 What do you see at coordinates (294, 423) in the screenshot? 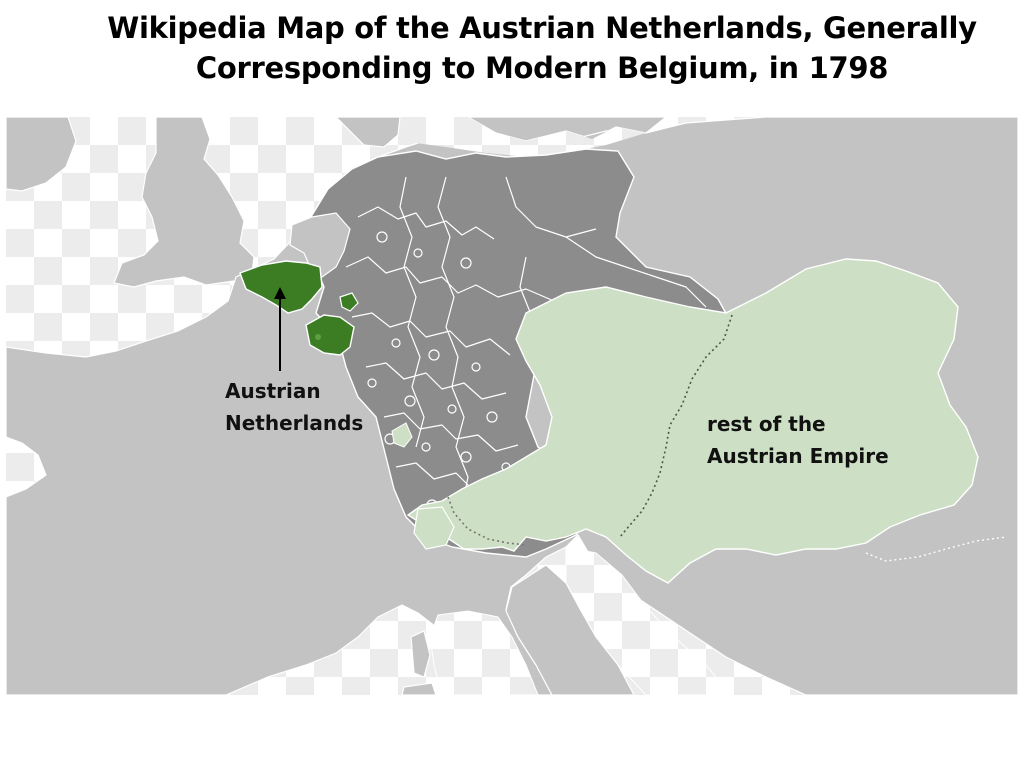
I see `label-austrian-netherlands-line-2: Netherlands` at bounding box center [294, 423].